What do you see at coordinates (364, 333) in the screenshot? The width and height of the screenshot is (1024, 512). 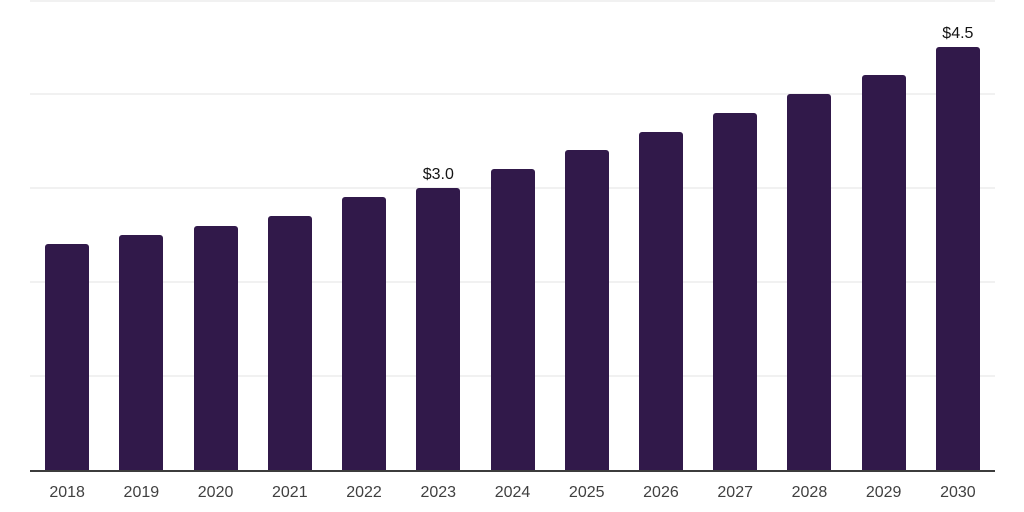 I see `bar-2022` at bounding box center [364, 333].